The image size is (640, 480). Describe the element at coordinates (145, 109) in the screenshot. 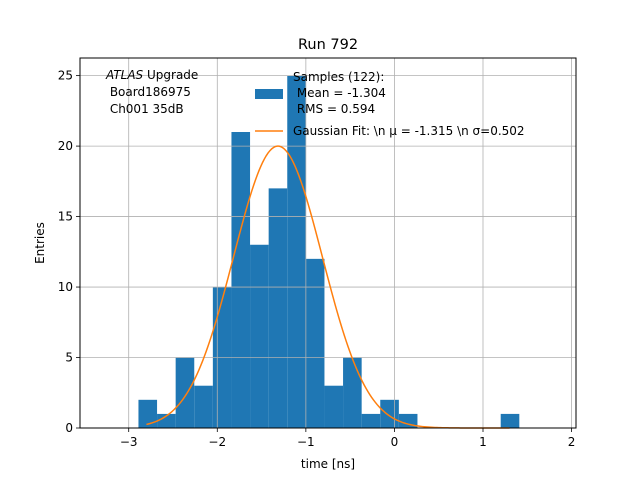

I see `channel-label: Ch001 35dB` at that location.